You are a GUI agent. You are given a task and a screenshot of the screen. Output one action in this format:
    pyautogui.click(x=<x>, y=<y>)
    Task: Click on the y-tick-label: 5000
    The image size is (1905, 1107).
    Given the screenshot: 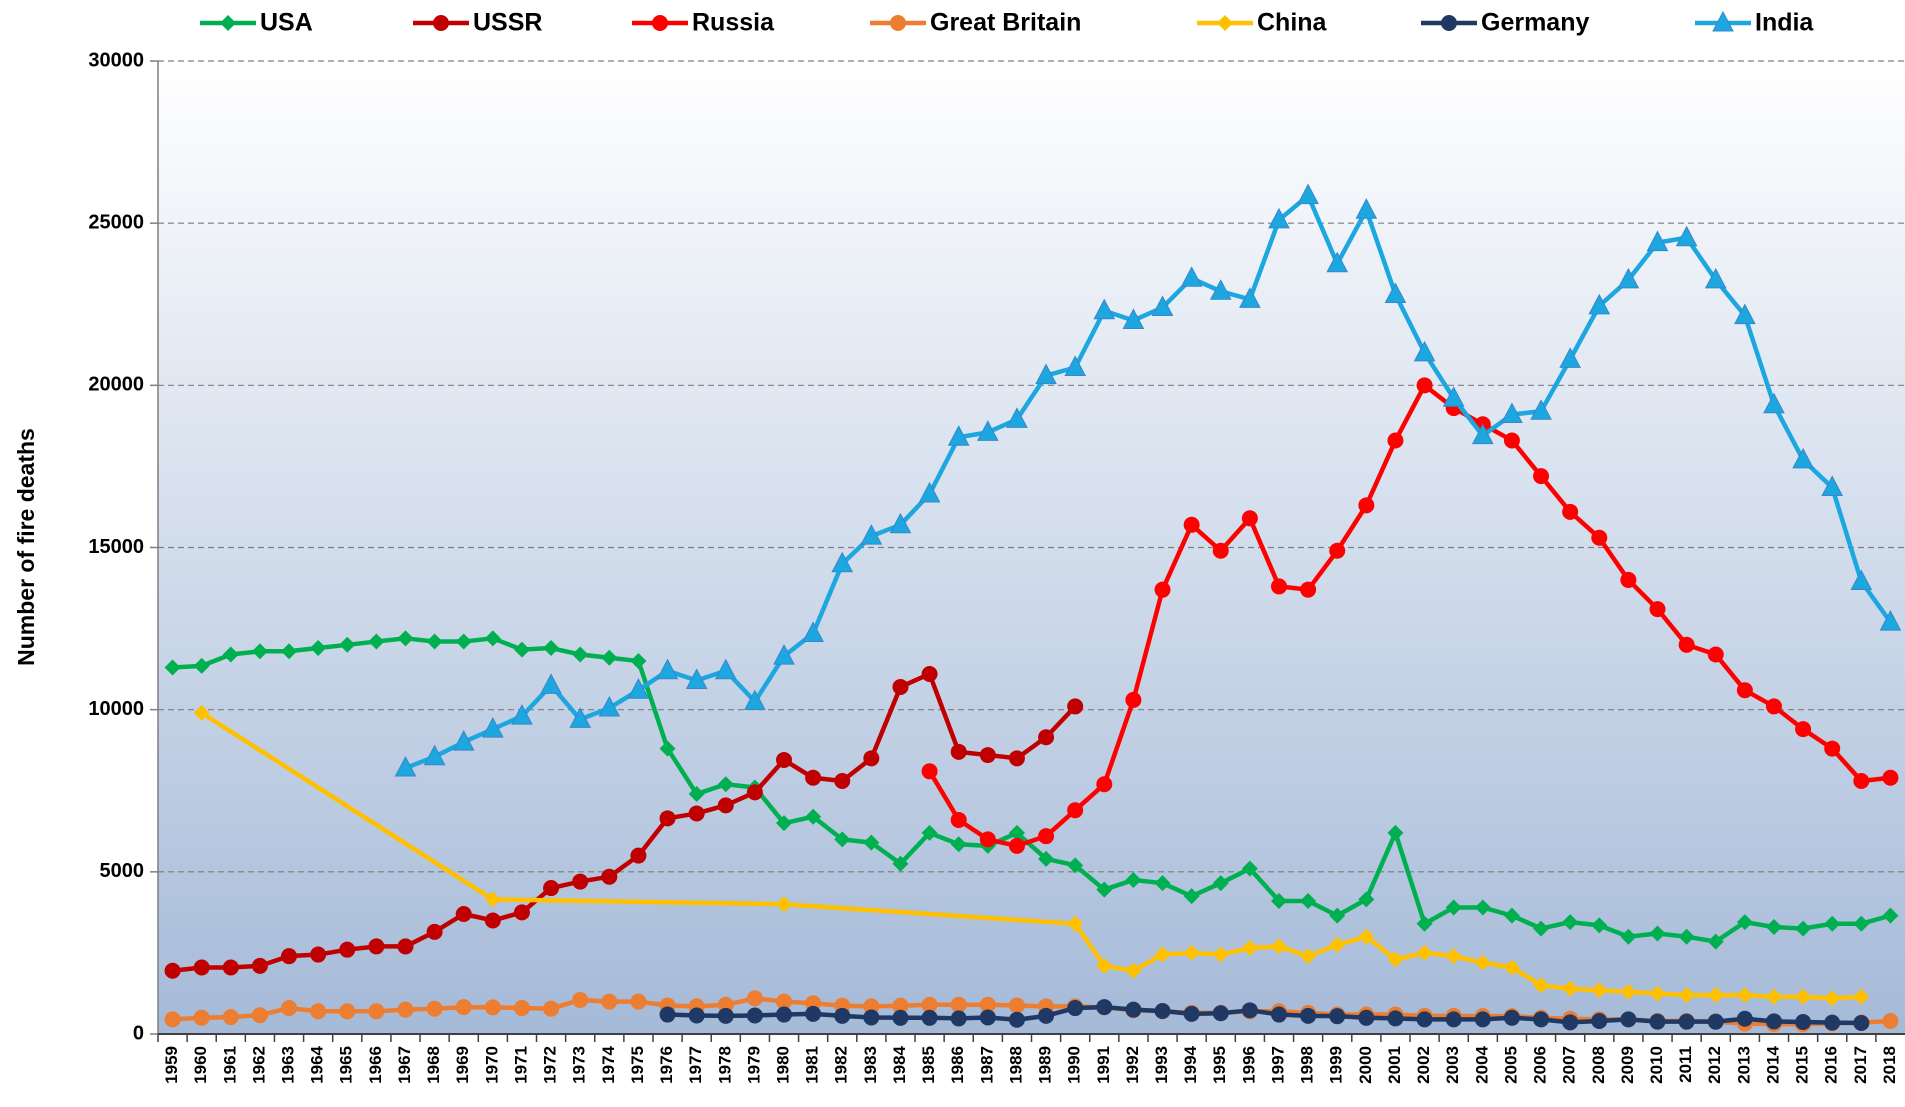 What is the action you would take?
    pyautogui.click(x=122, y=871)
    